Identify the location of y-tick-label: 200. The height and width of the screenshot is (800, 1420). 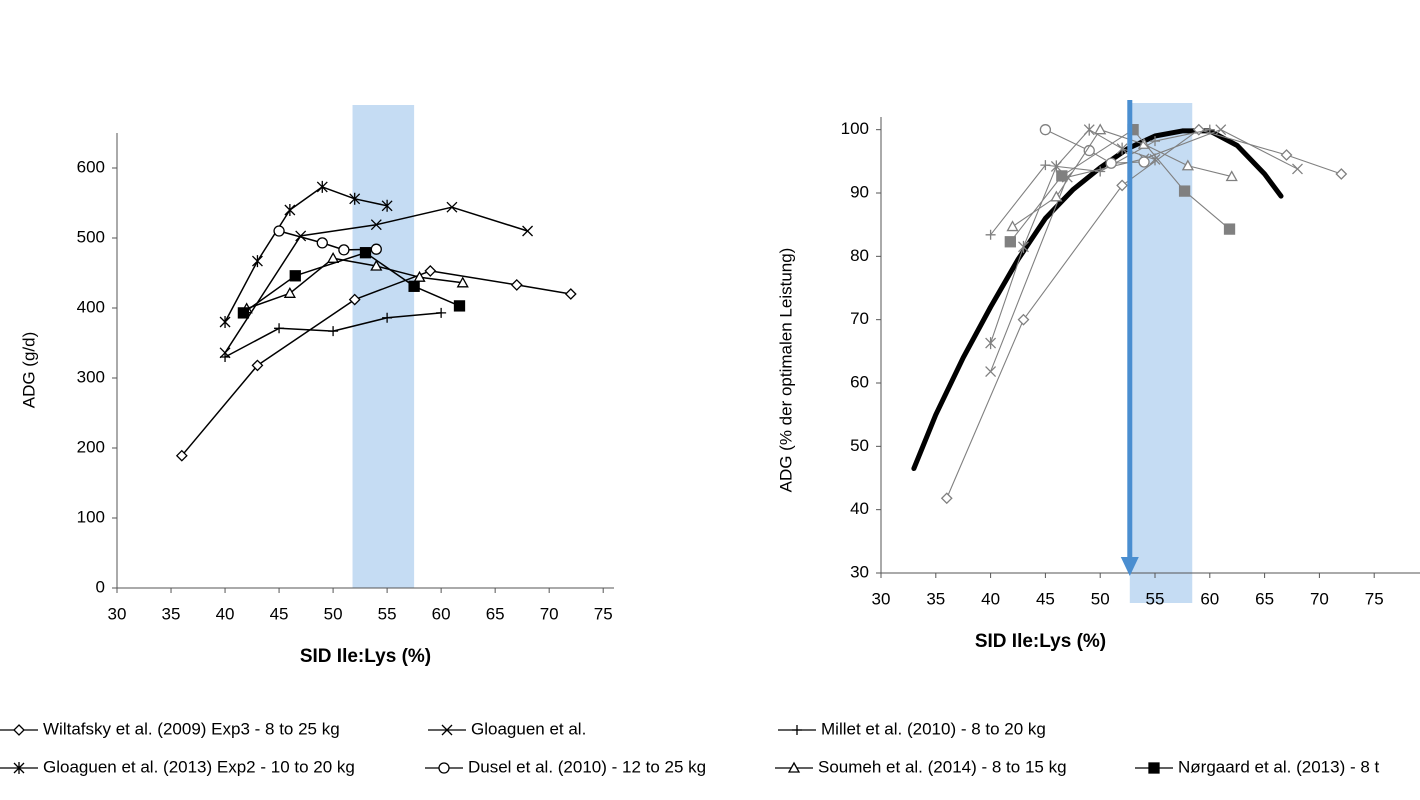
(91, 446).